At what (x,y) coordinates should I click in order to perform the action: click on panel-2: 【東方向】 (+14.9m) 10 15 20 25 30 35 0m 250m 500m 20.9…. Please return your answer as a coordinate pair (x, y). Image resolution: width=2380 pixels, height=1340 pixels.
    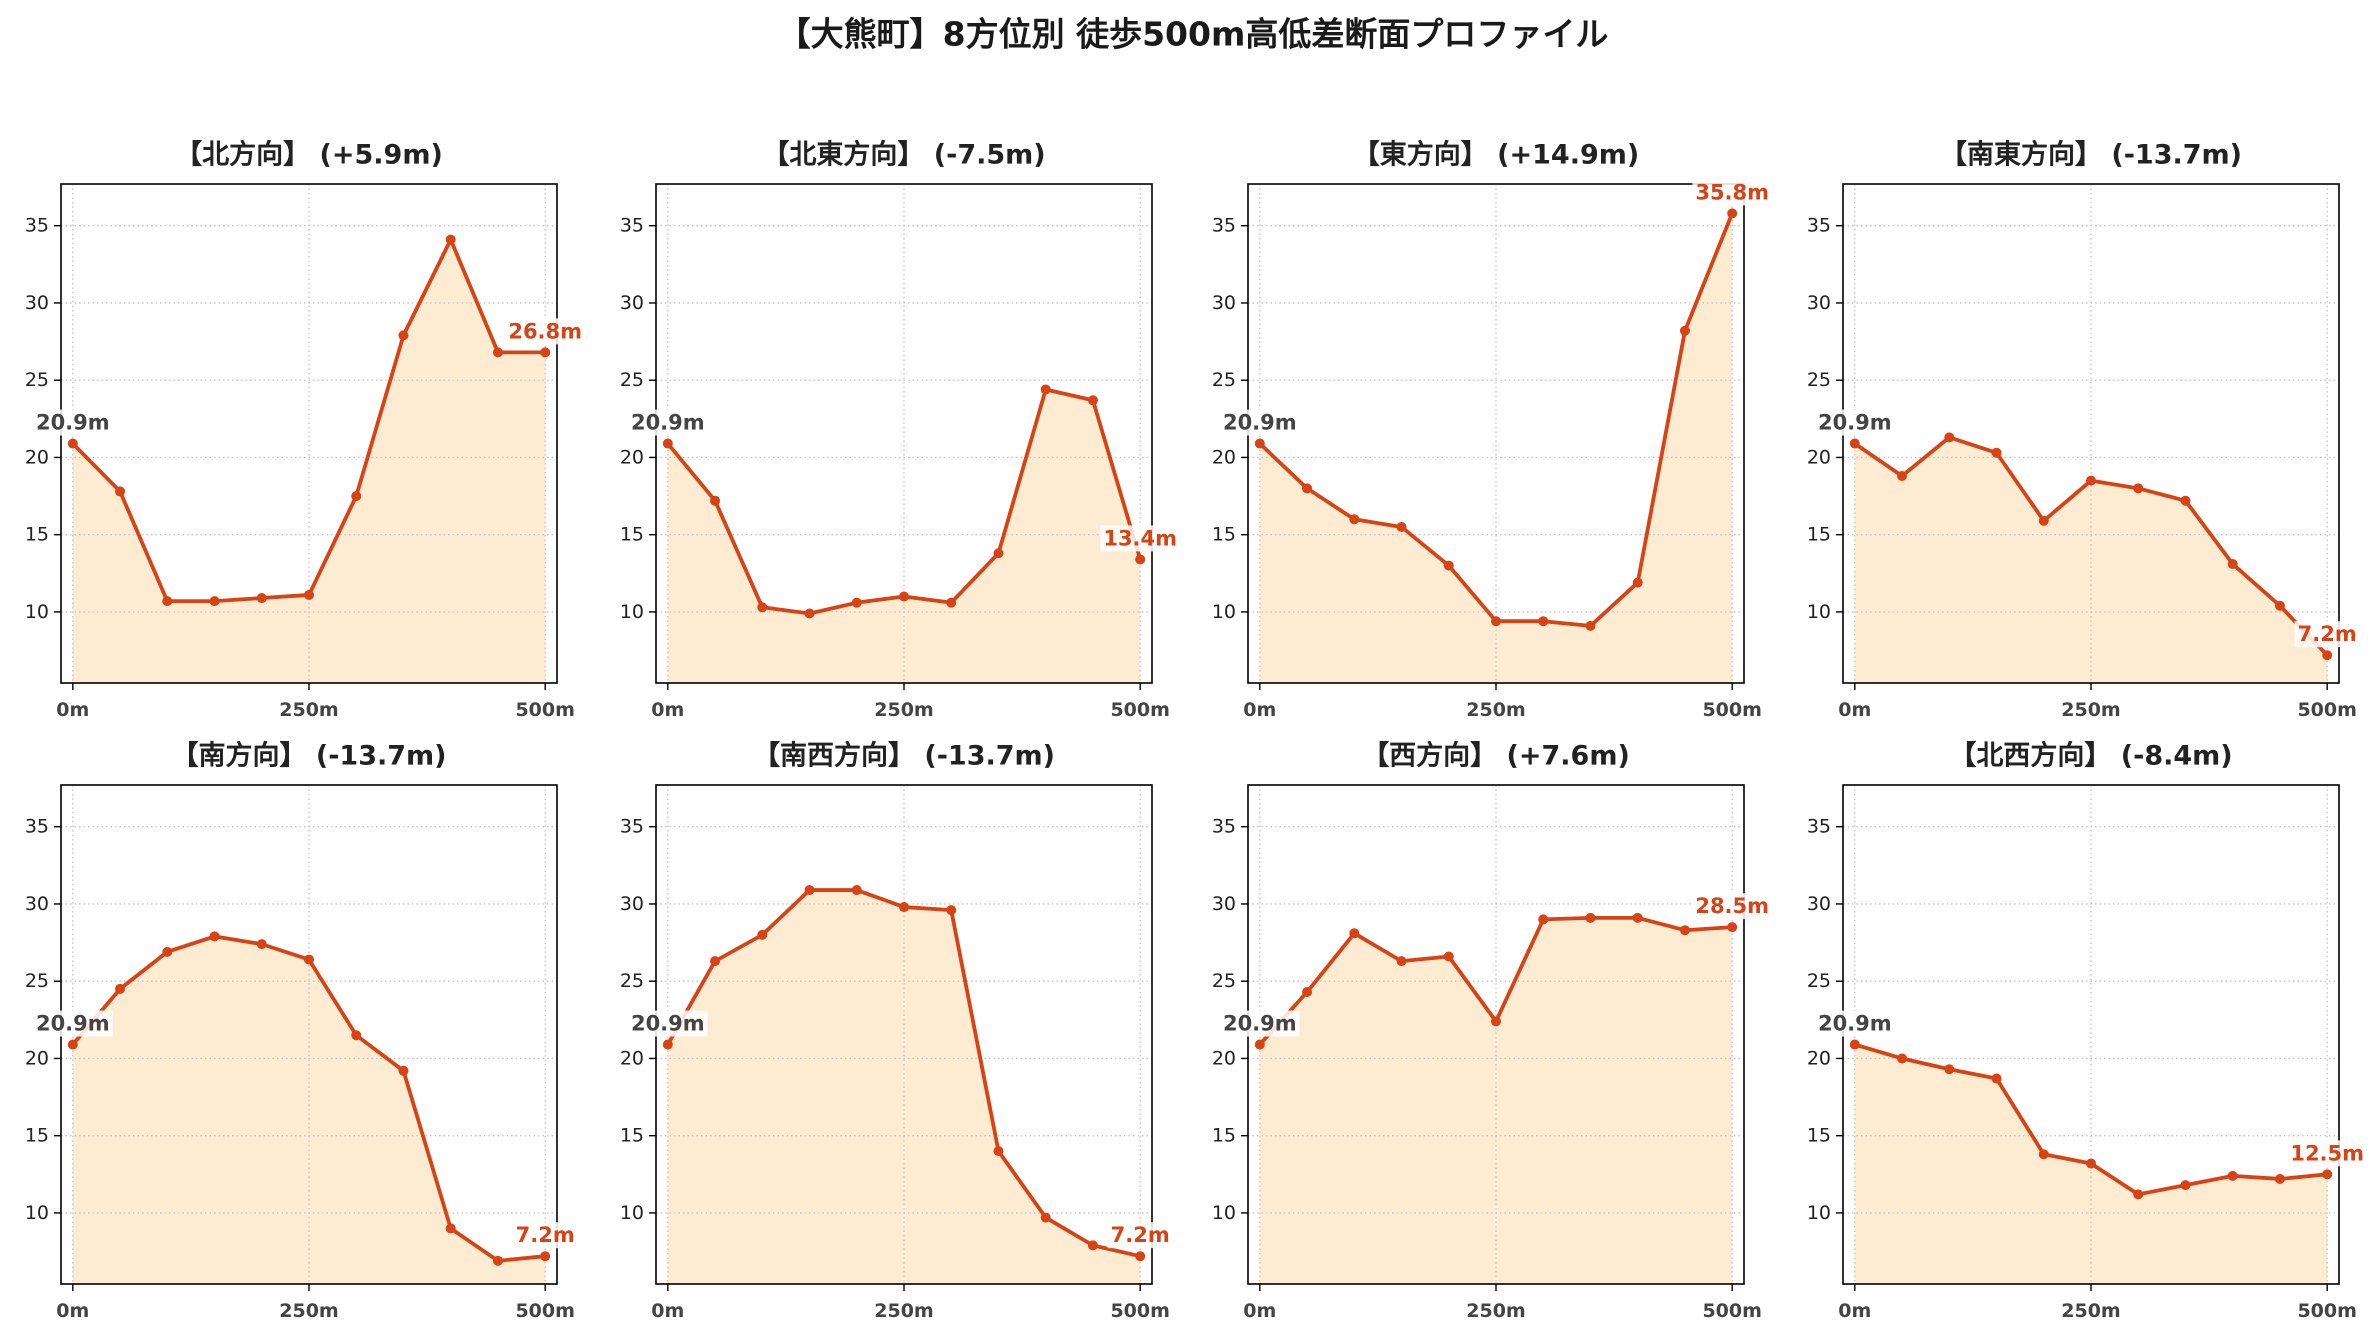
    Looking at the image, I should click on (1492, 430).